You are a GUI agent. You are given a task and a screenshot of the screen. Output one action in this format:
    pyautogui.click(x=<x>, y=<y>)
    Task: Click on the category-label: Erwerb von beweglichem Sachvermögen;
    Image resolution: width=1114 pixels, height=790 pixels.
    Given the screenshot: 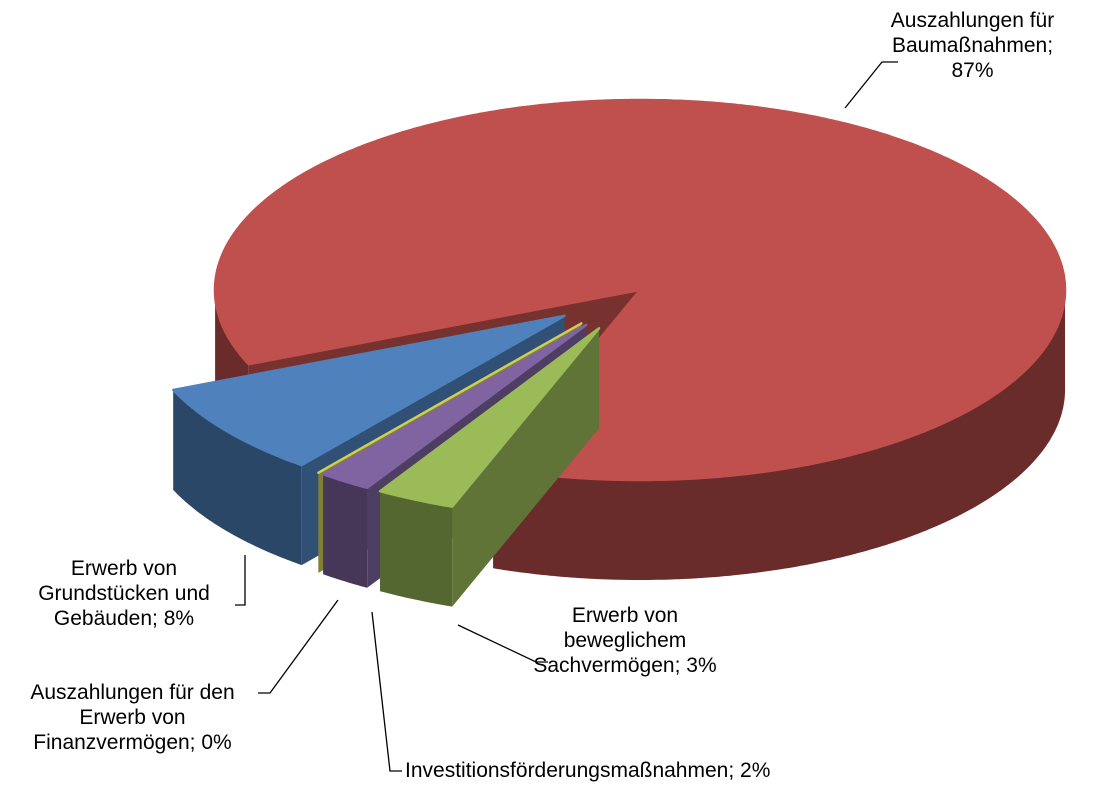 What is the action you would take?
    pyautogui.click(x=610, y=640)
    